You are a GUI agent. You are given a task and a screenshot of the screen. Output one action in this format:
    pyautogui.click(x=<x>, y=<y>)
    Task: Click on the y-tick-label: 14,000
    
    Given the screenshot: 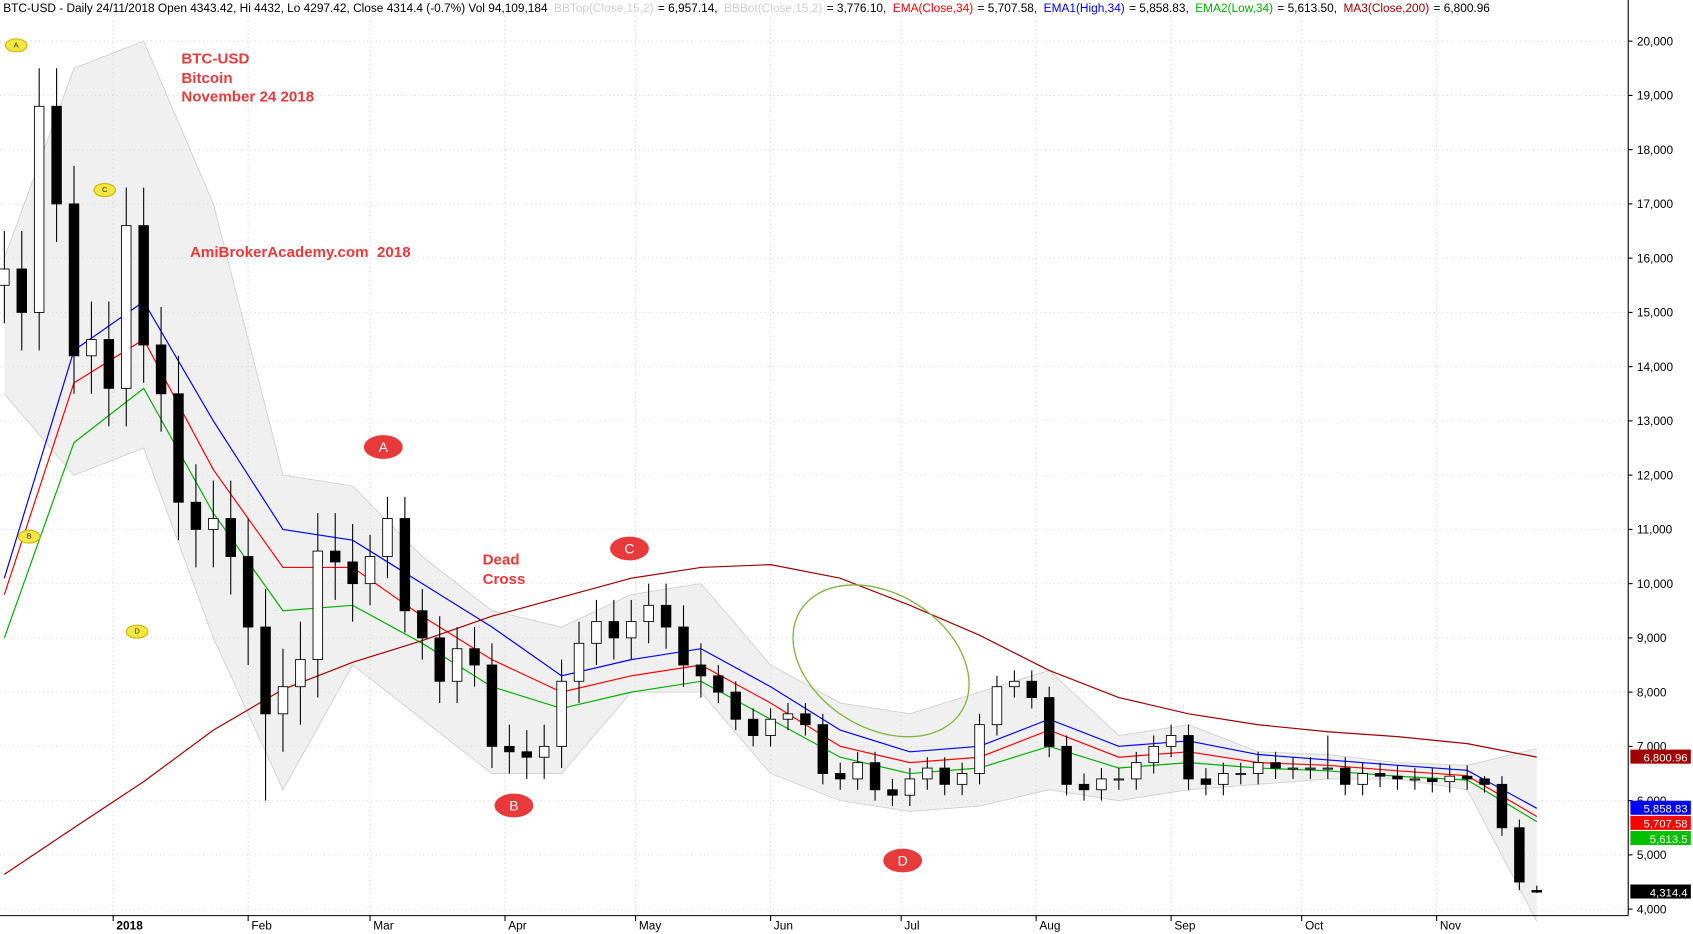 What is the action you would take?
    pyautogui.click(x=1655, y=367)
    